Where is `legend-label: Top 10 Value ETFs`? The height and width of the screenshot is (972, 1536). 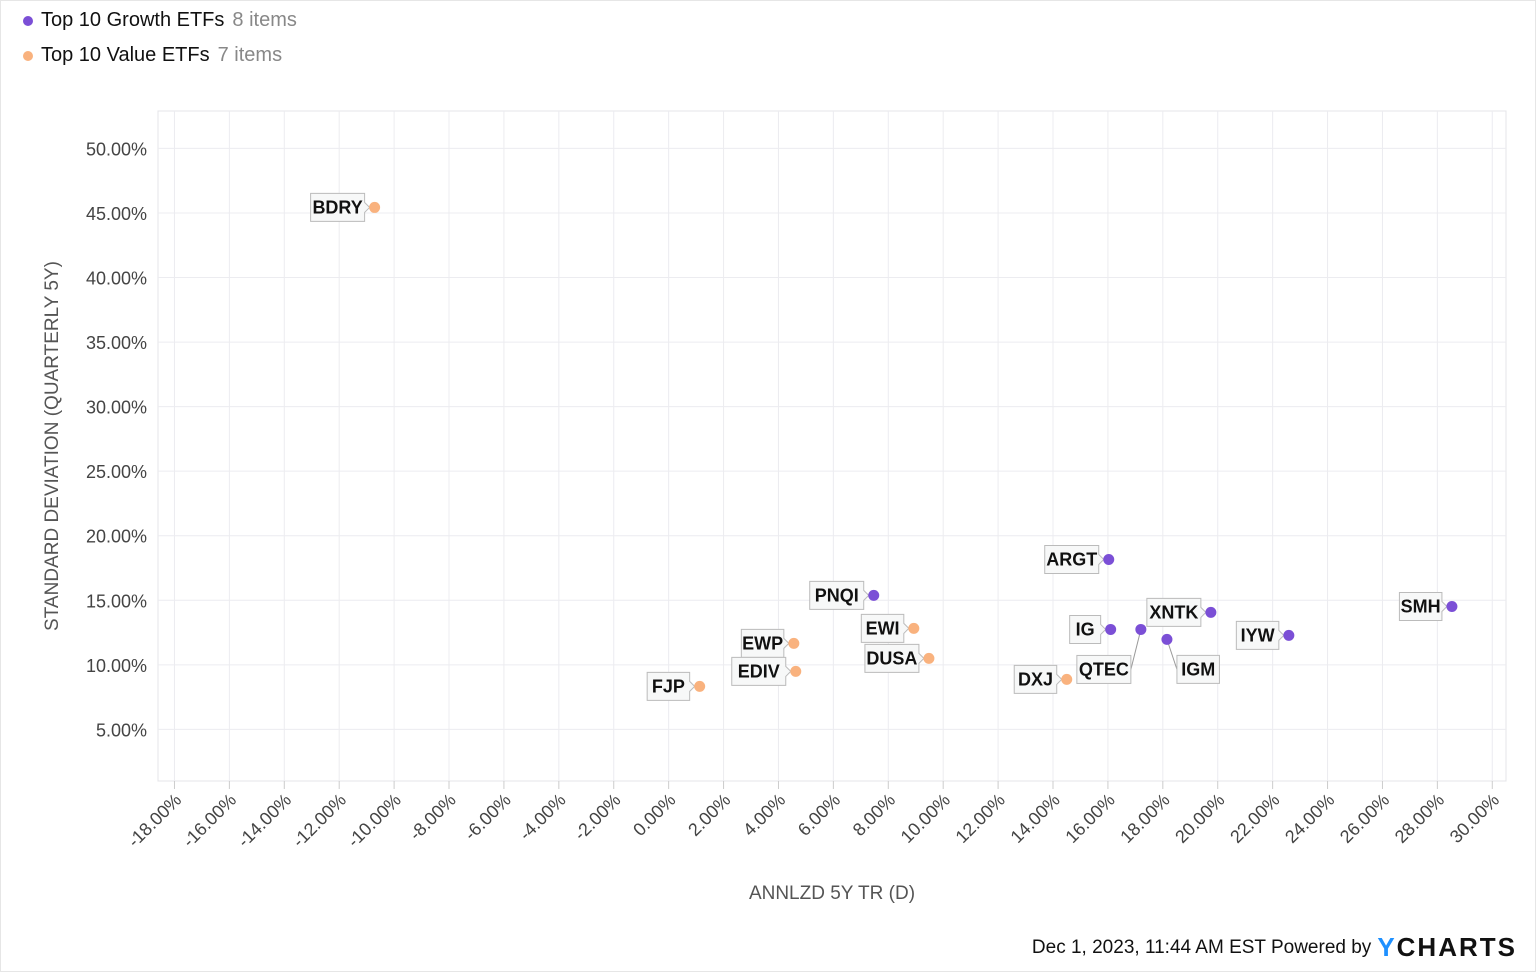 legend-label: Top 10 Value ETFs is located at coordinates (125, 55).